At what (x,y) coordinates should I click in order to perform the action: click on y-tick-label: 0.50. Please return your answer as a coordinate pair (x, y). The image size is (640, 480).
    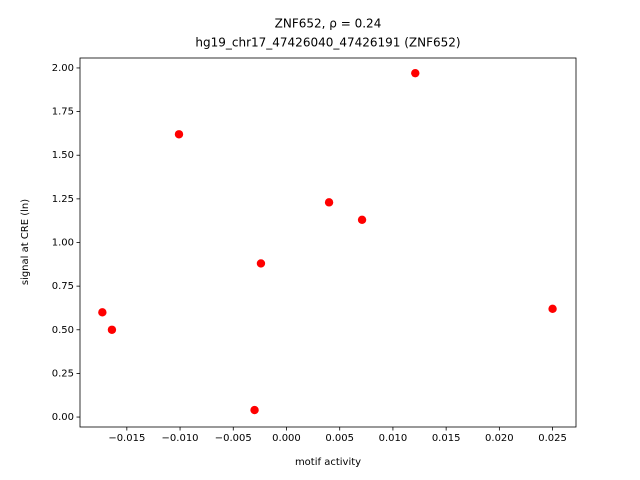
    Looking at the image, I should click on (63, 330).